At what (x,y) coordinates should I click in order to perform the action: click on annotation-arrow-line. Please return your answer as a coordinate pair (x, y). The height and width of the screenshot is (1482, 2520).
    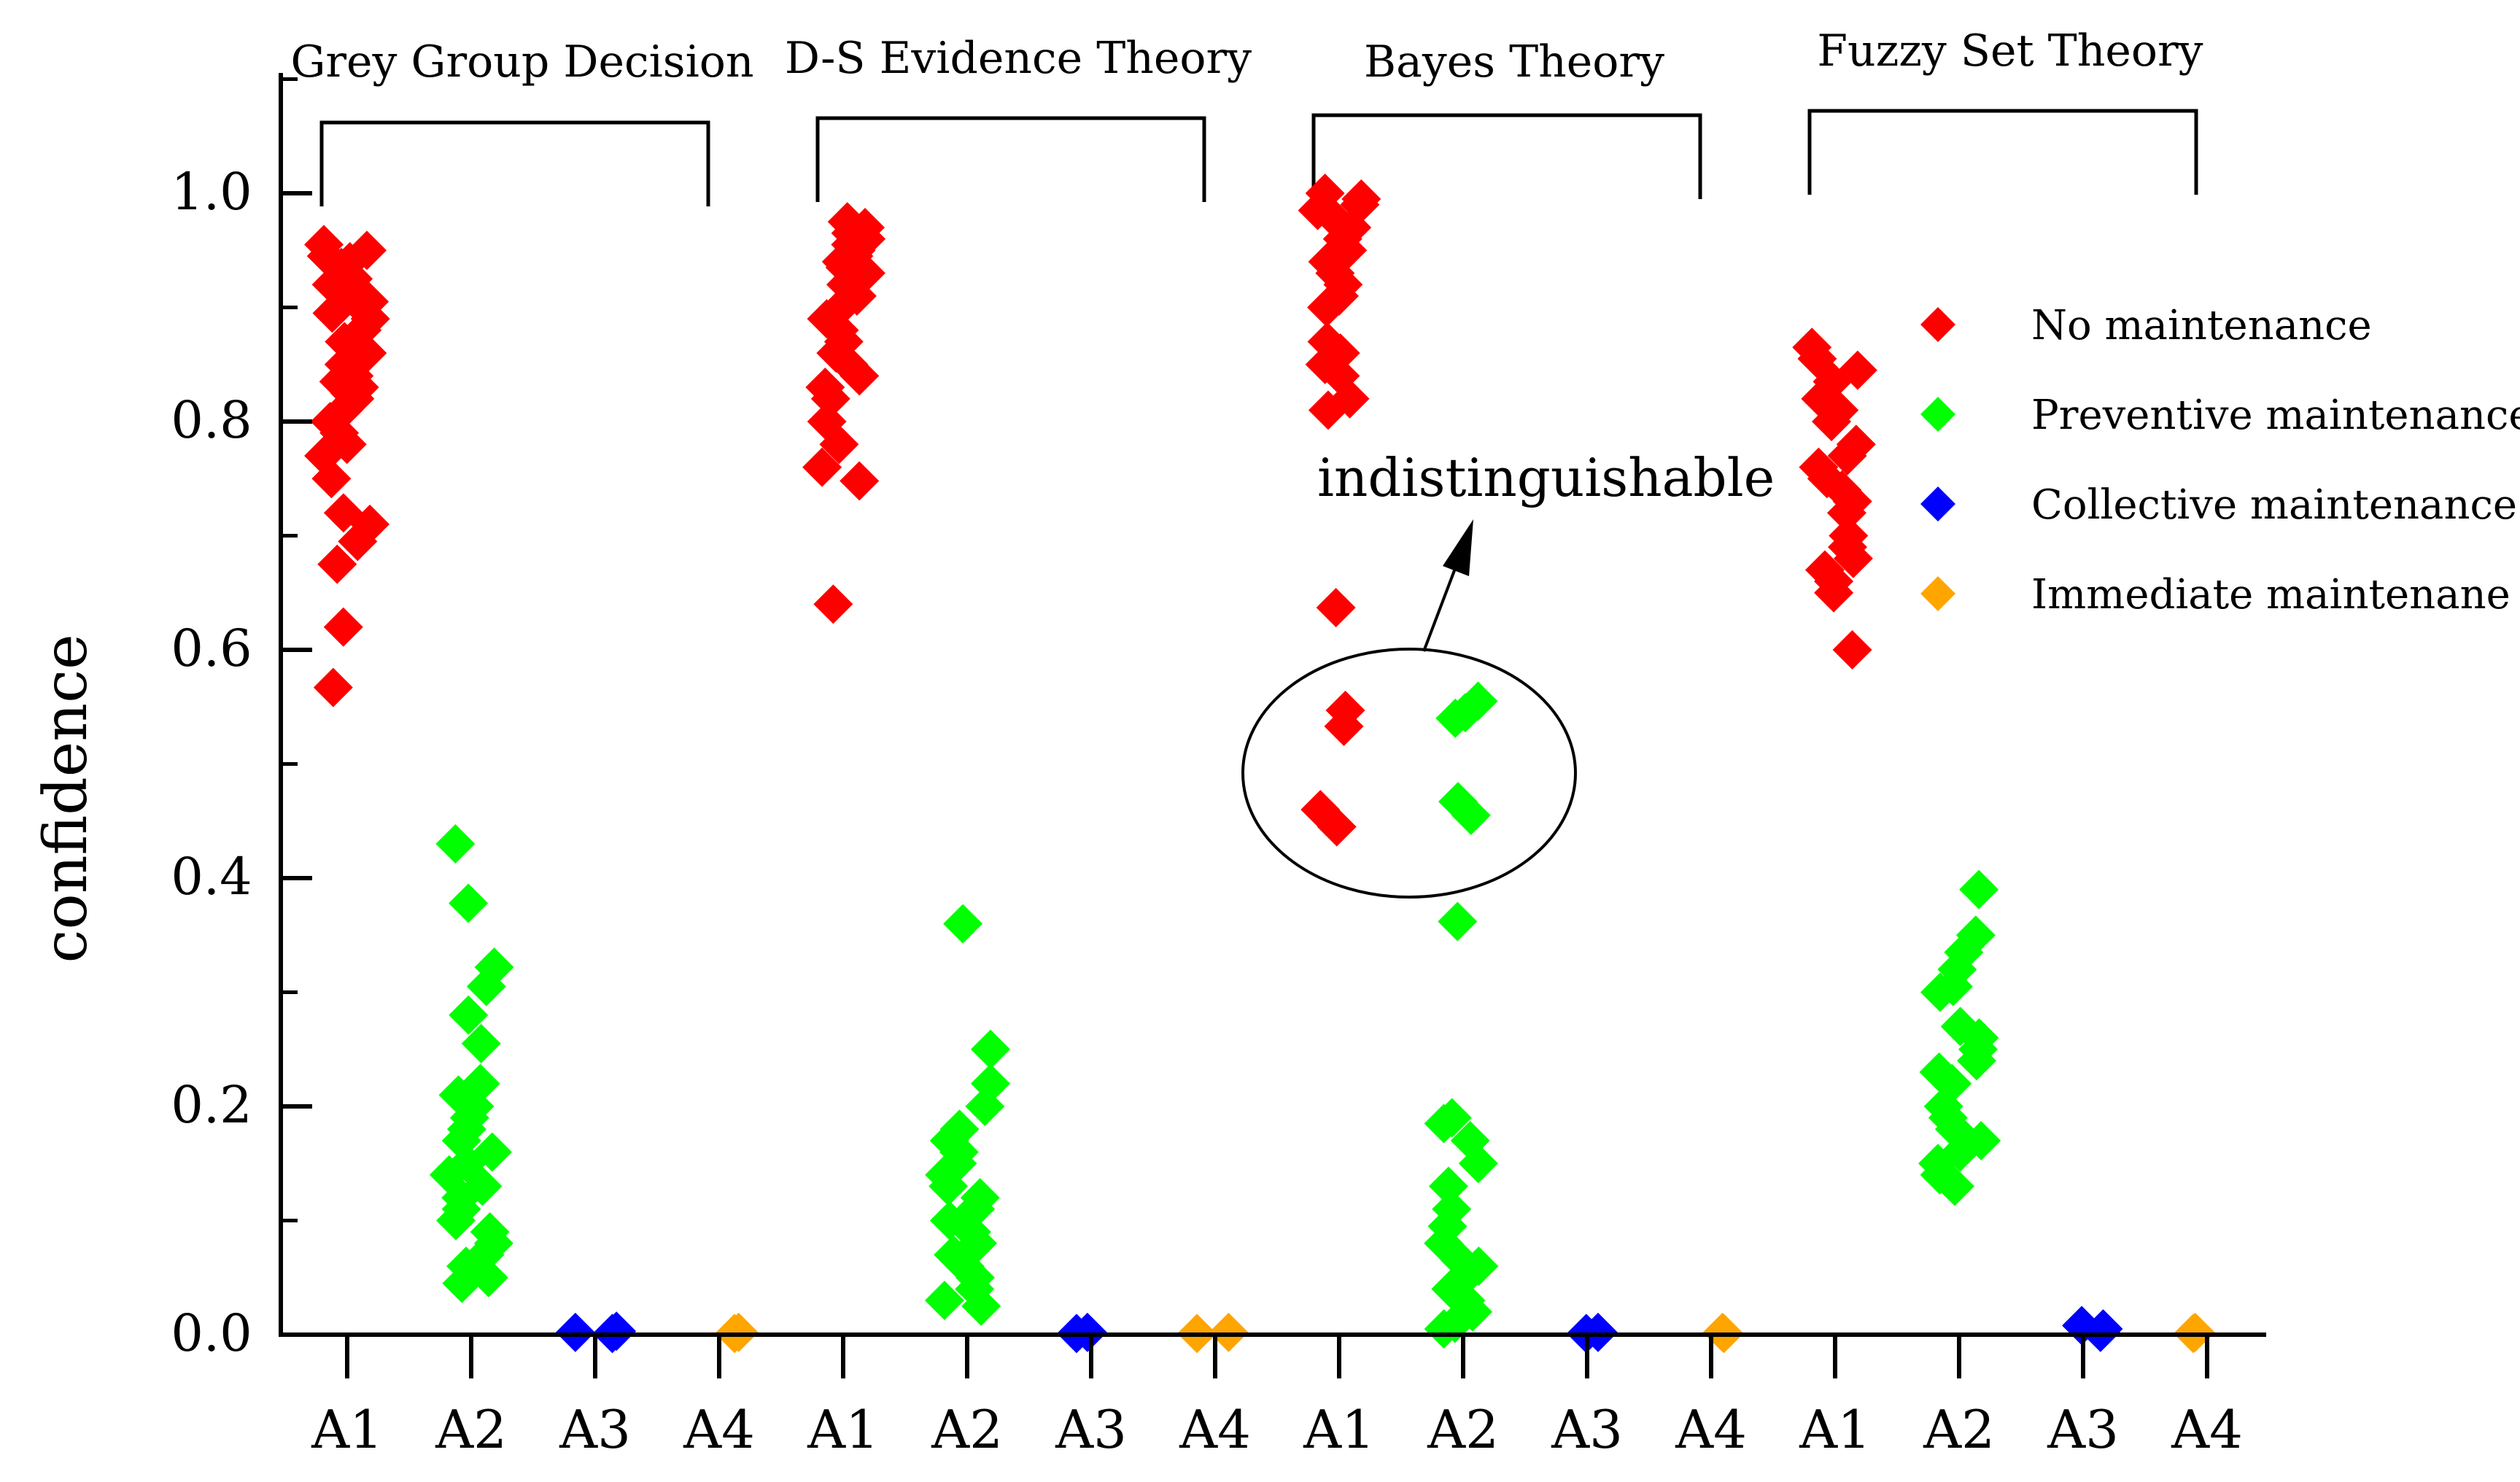
    Looking at the image, I should click on (1440, 609).